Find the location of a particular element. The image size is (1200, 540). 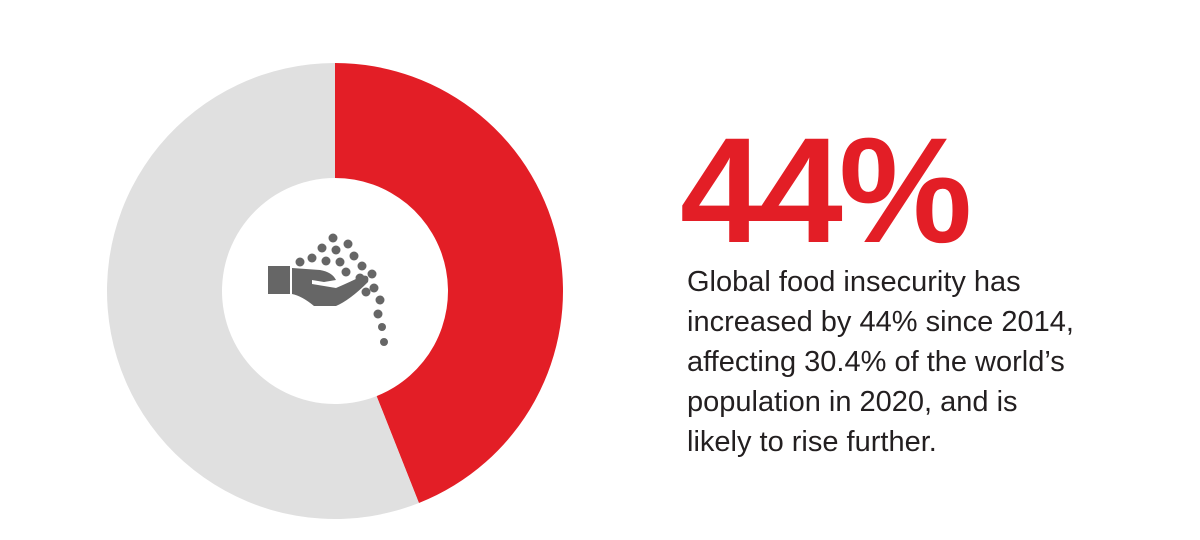

description-line: Global food insecurity has is located at coordinates (854, 282).